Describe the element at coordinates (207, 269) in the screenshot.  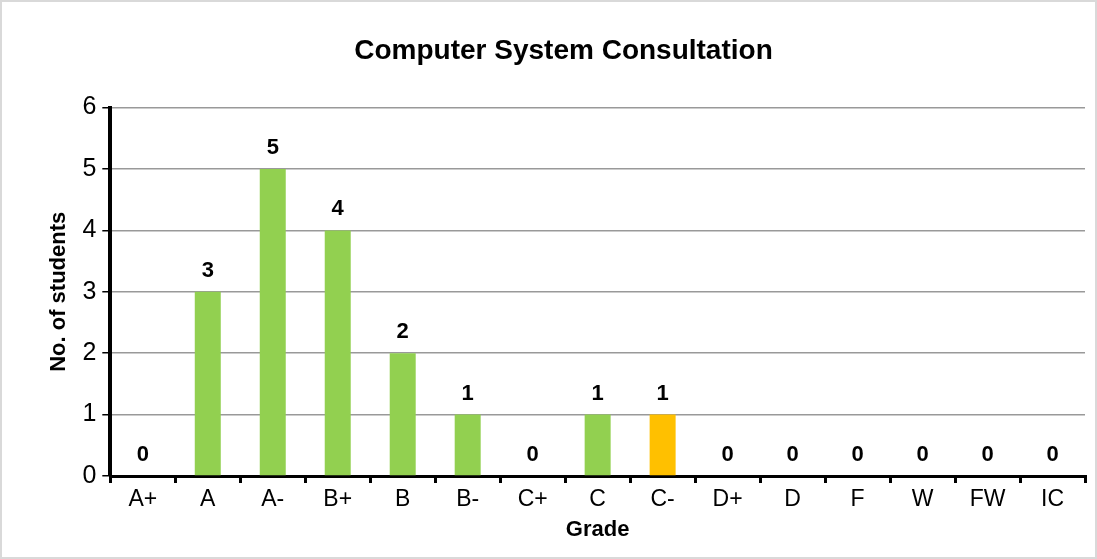
I see `data-label: 3` at that location.